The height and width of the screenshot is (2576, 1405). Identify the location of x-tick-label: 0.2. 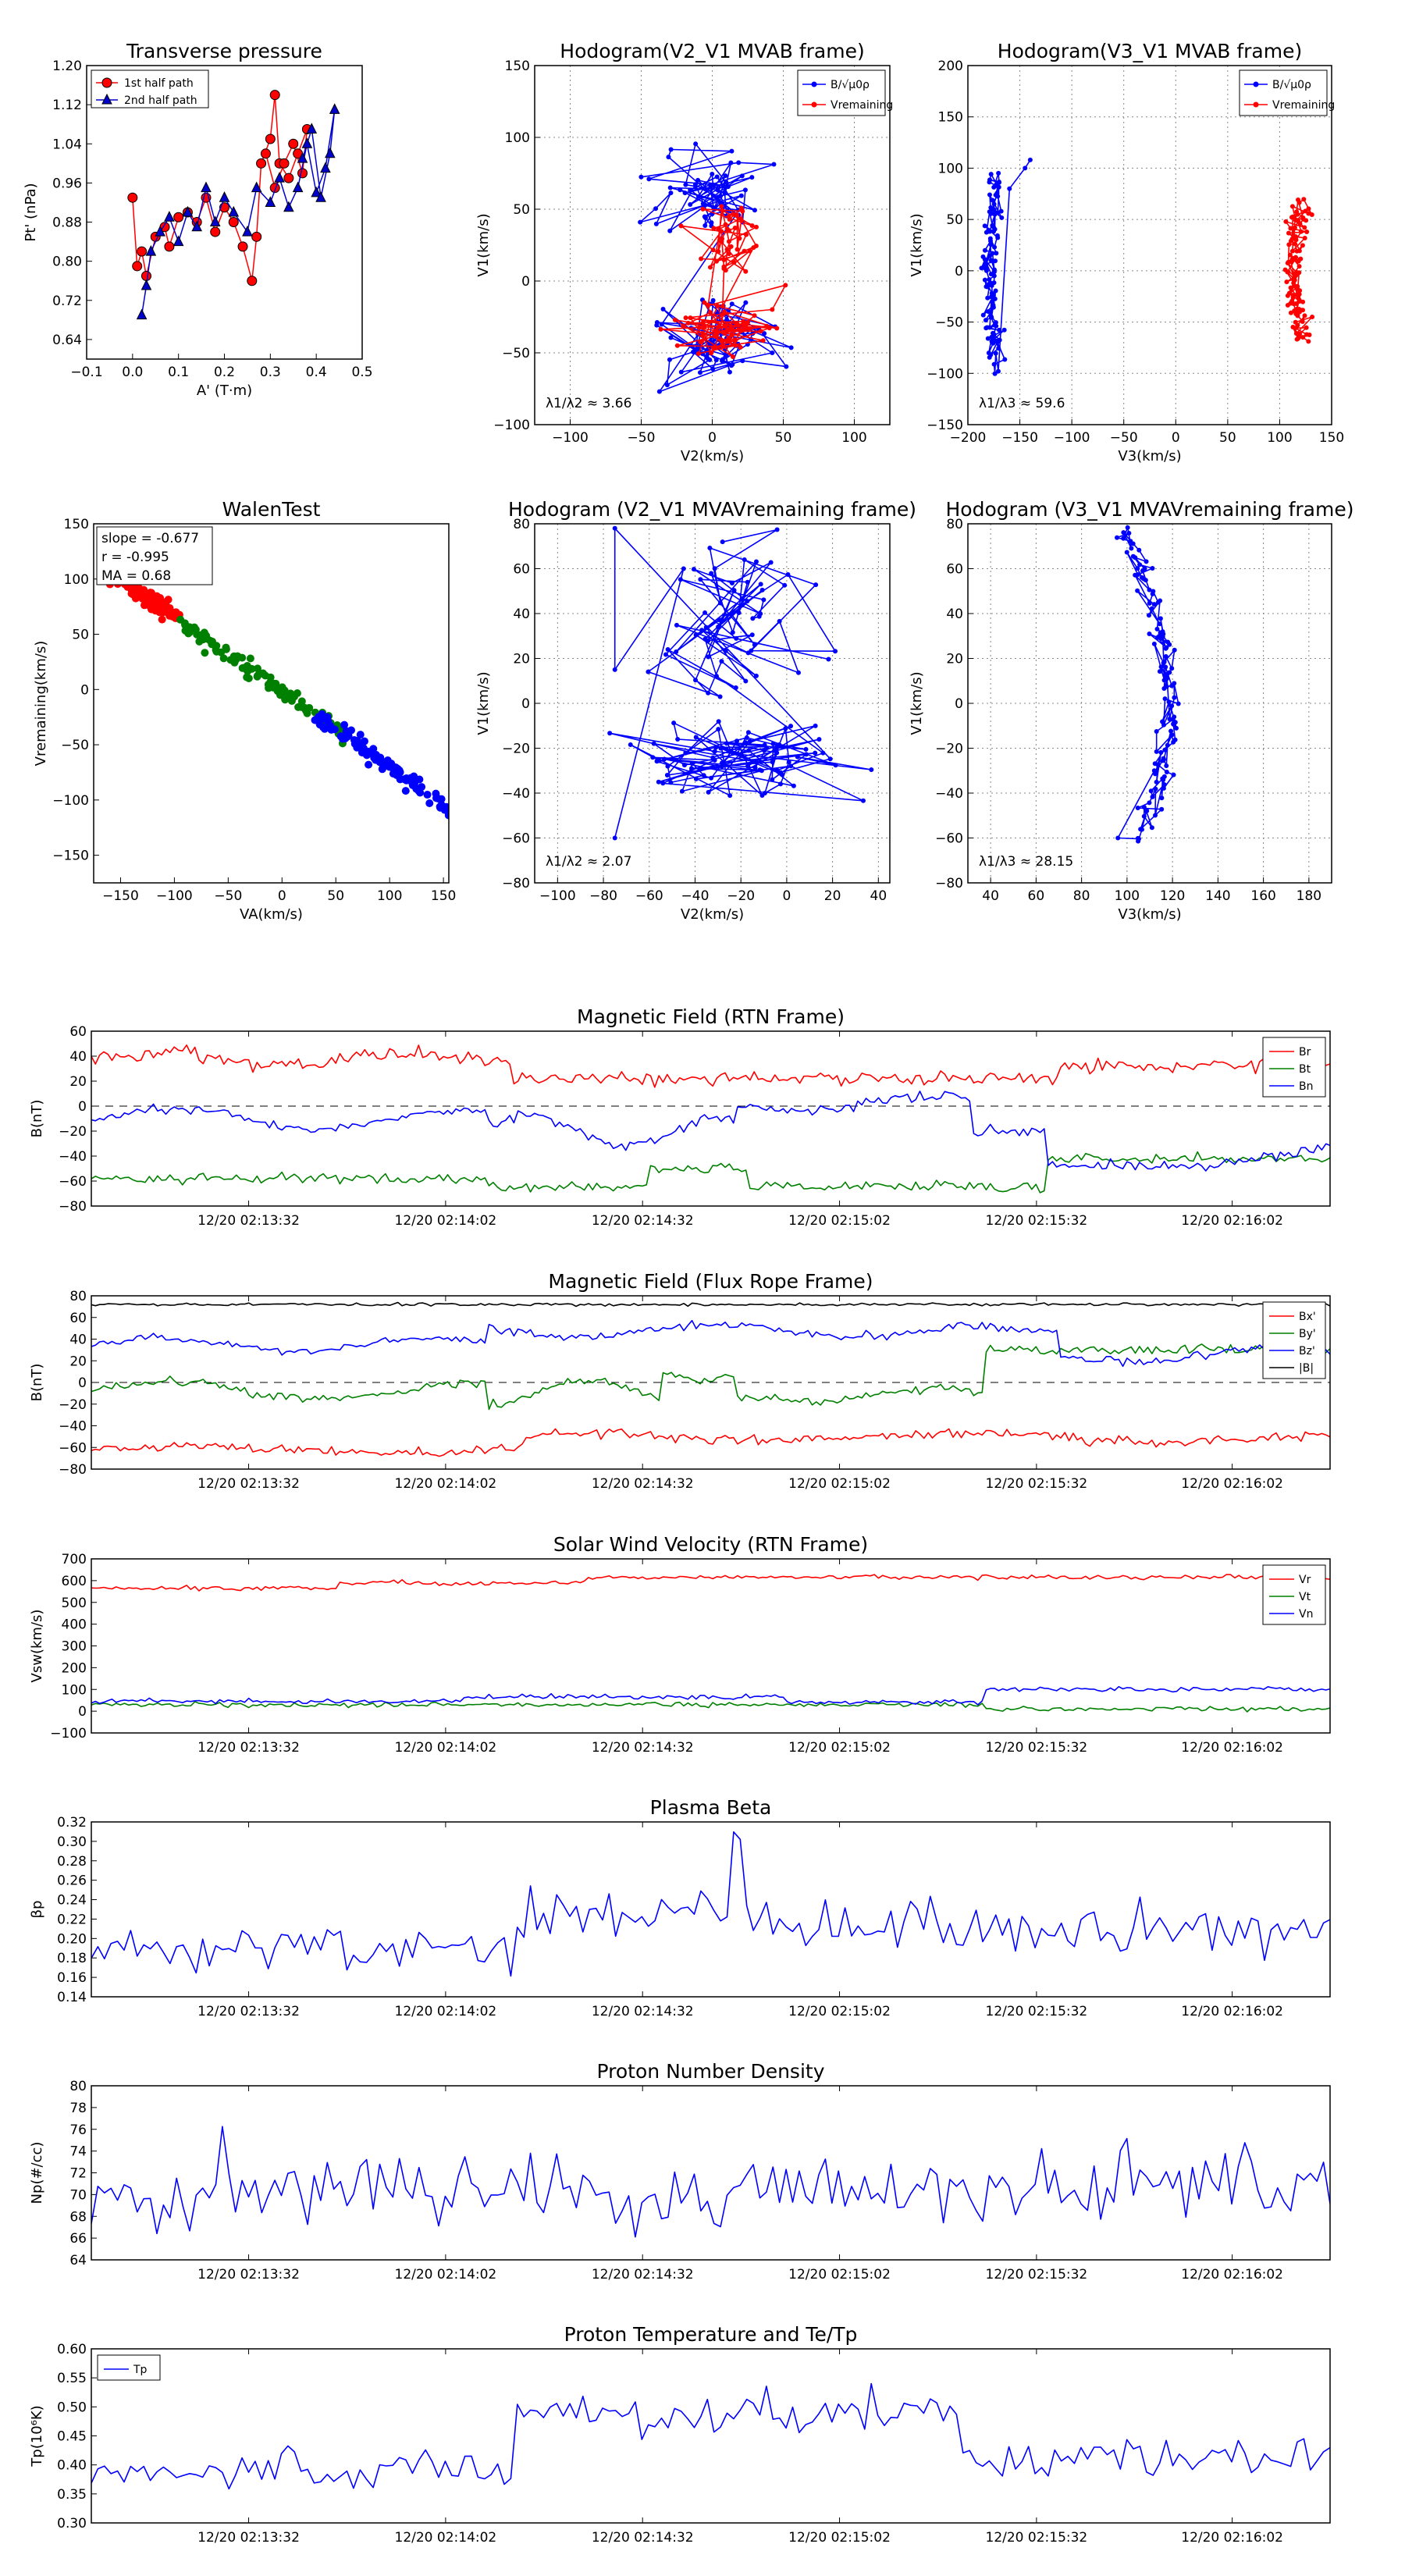
(224, 372).